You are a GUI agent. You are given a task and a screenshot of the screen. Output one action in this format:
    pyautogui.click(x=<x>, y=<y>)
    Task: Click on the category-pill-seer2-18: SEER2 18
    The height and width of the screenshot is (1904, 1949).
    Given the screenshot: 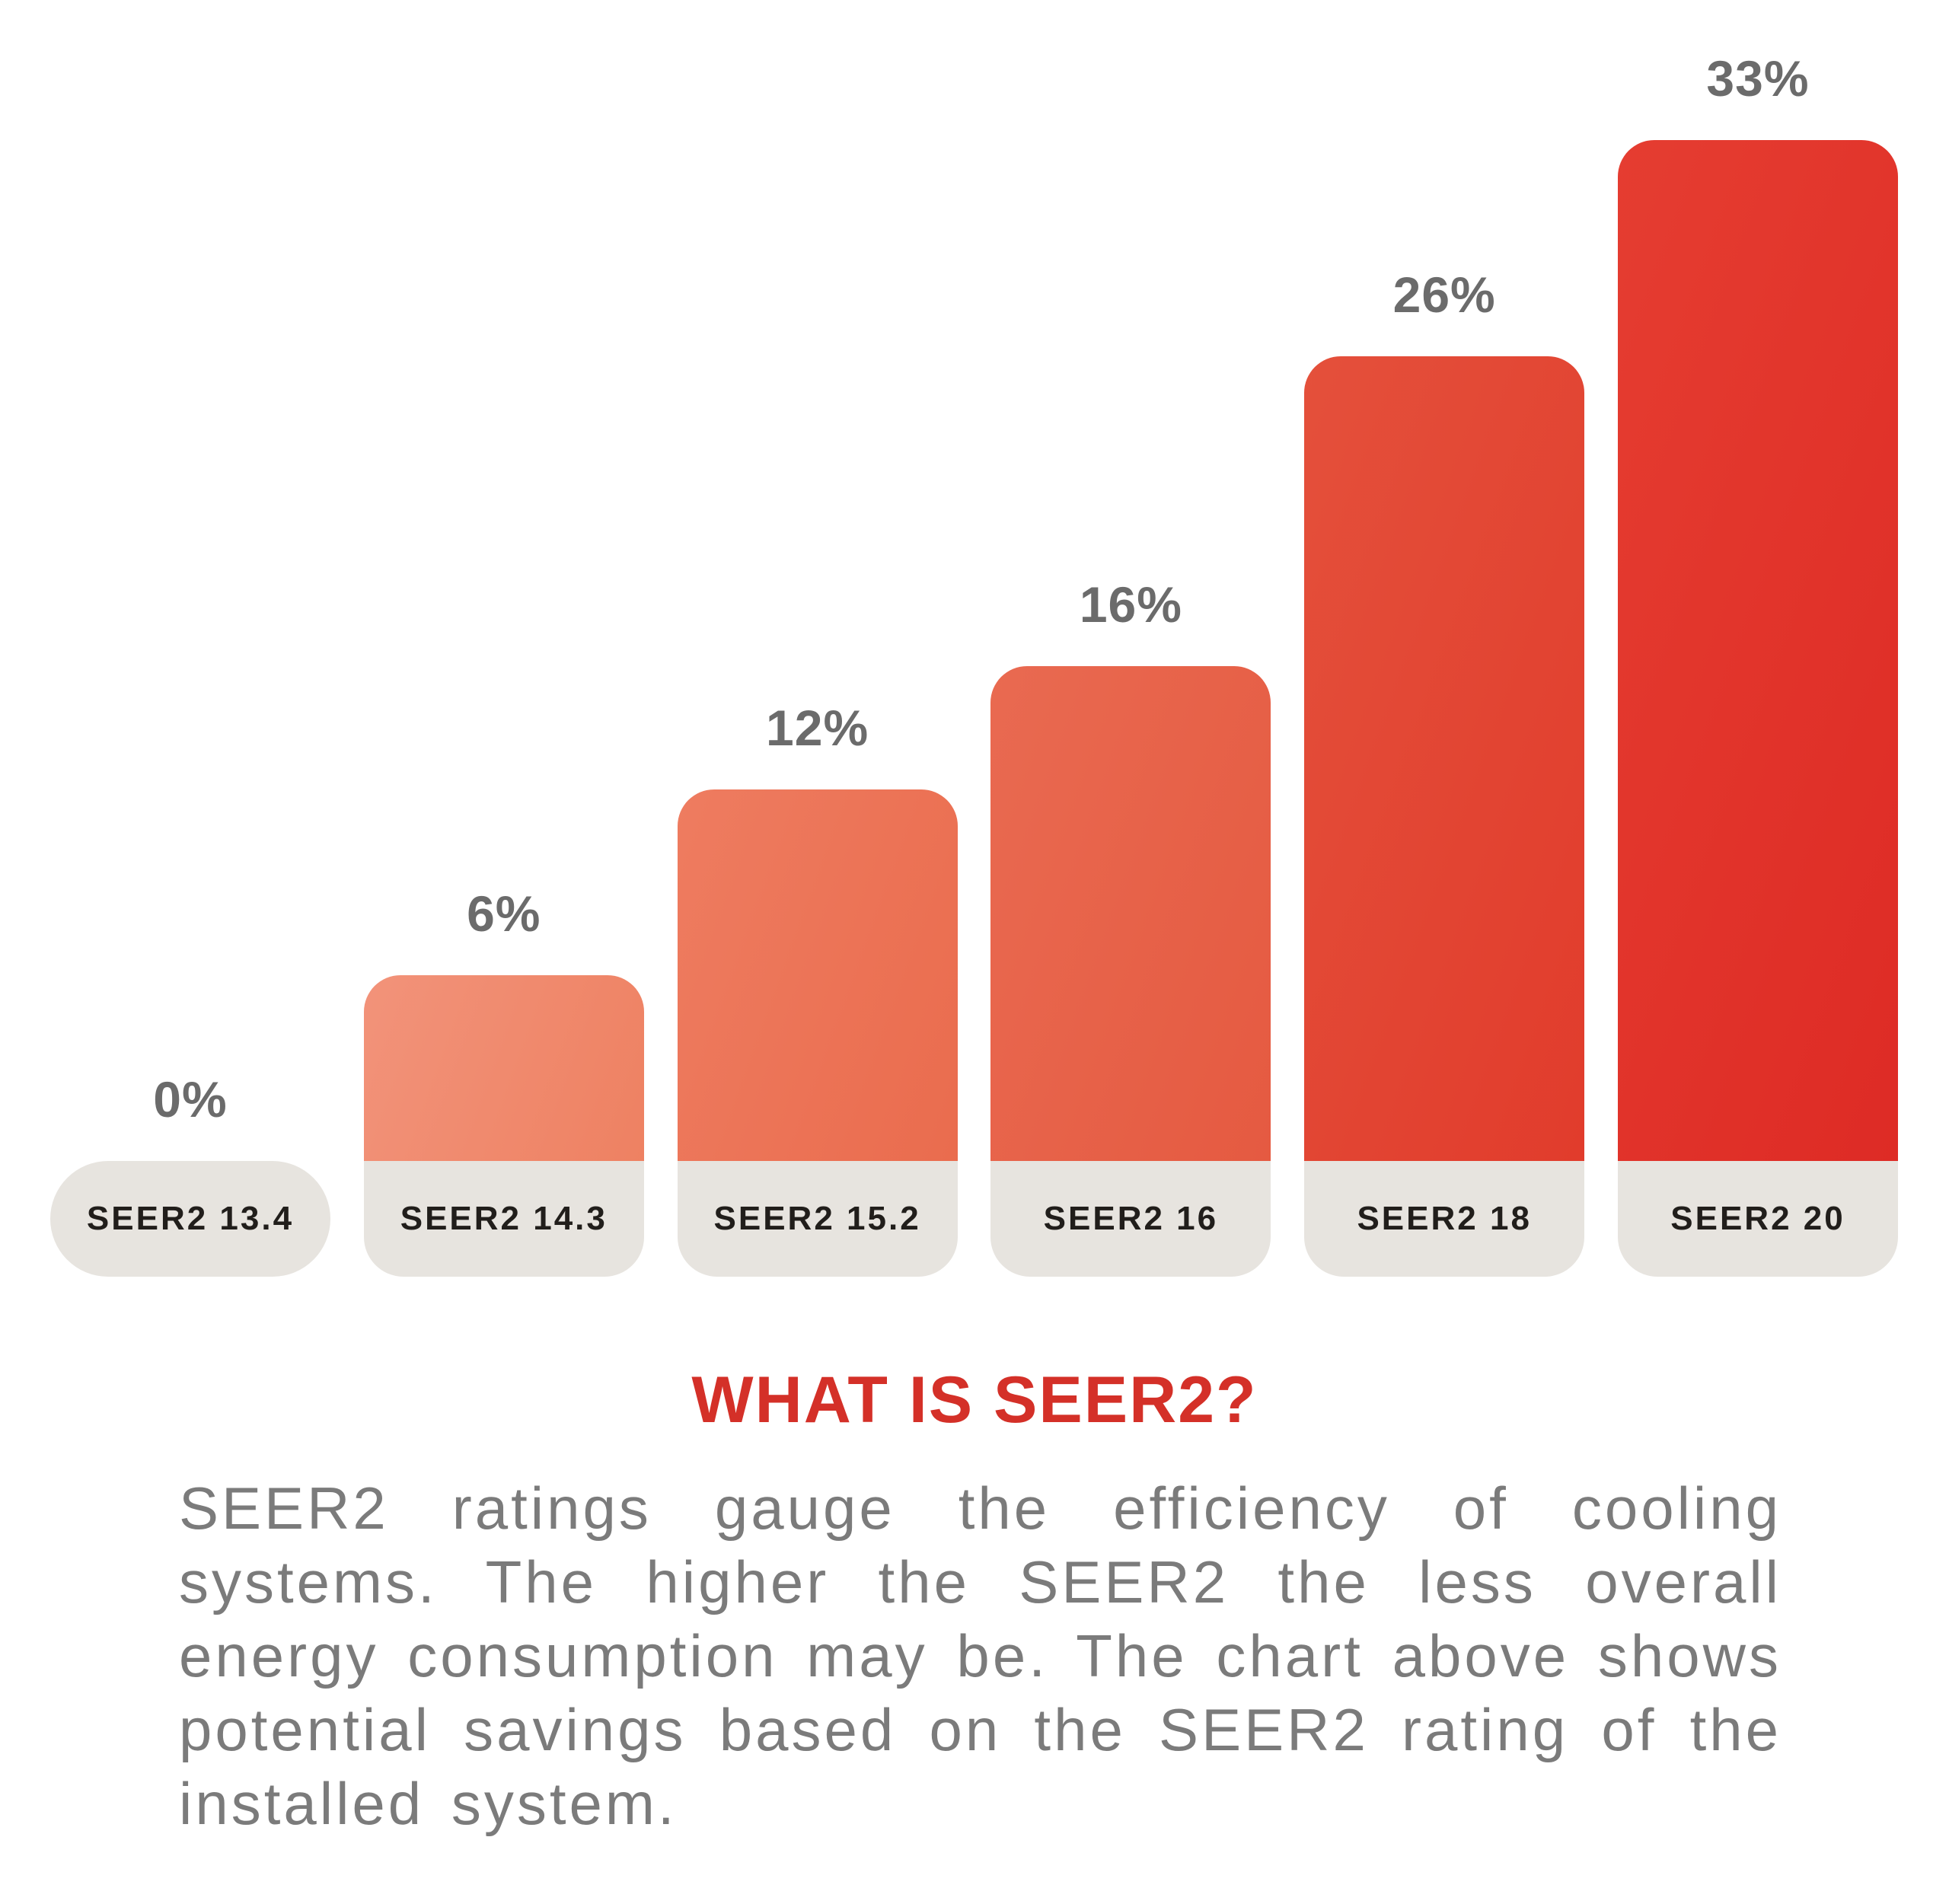 What is the action you would take?
    pyautogui.click(x=1444, y=1219)
    